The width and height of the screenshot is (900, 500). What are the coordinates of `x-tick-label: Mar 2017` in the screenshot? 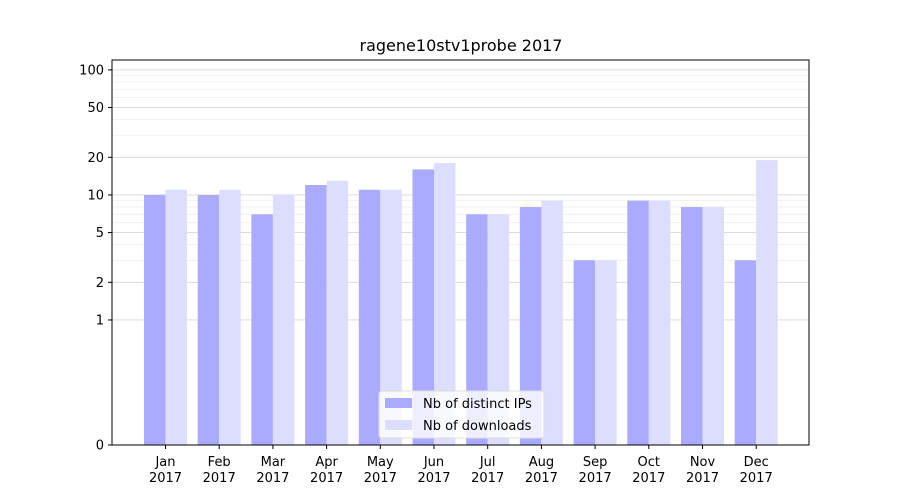 It's located at (272, 470).